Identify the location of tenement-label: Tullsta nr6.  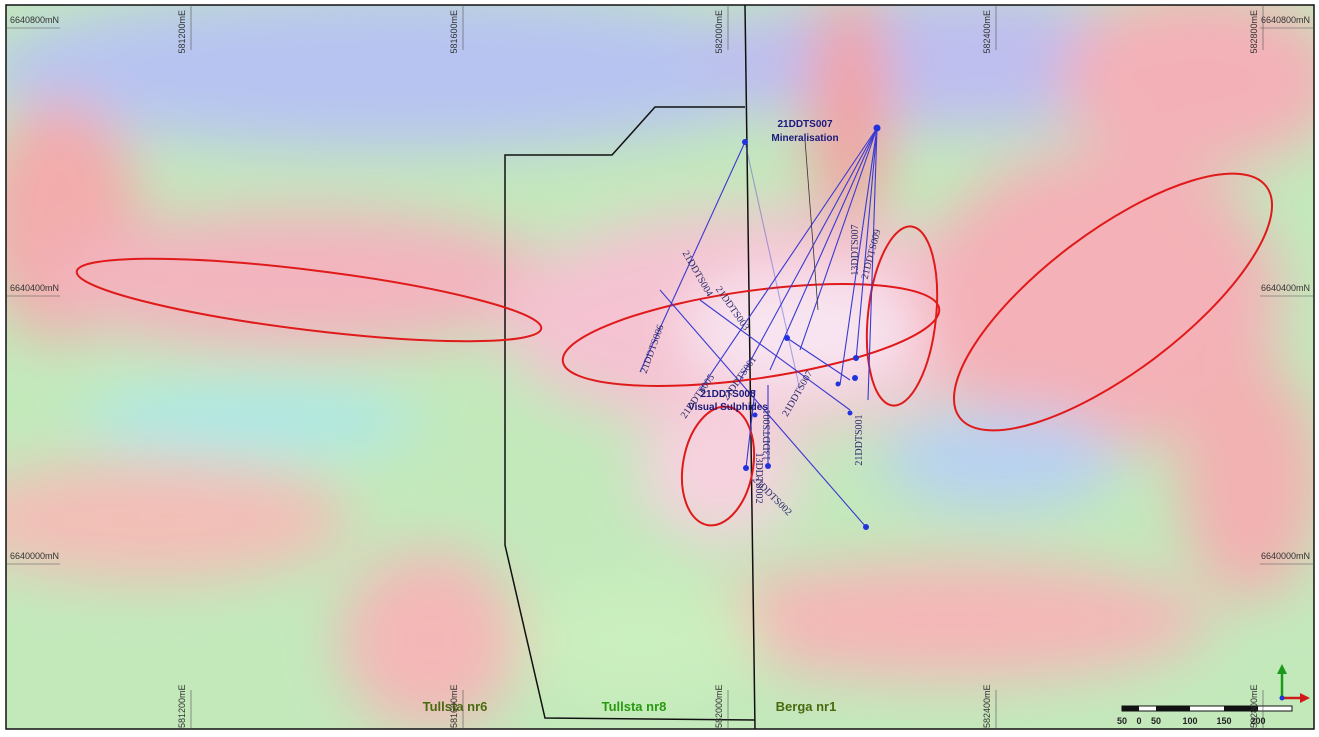
(455, 706).